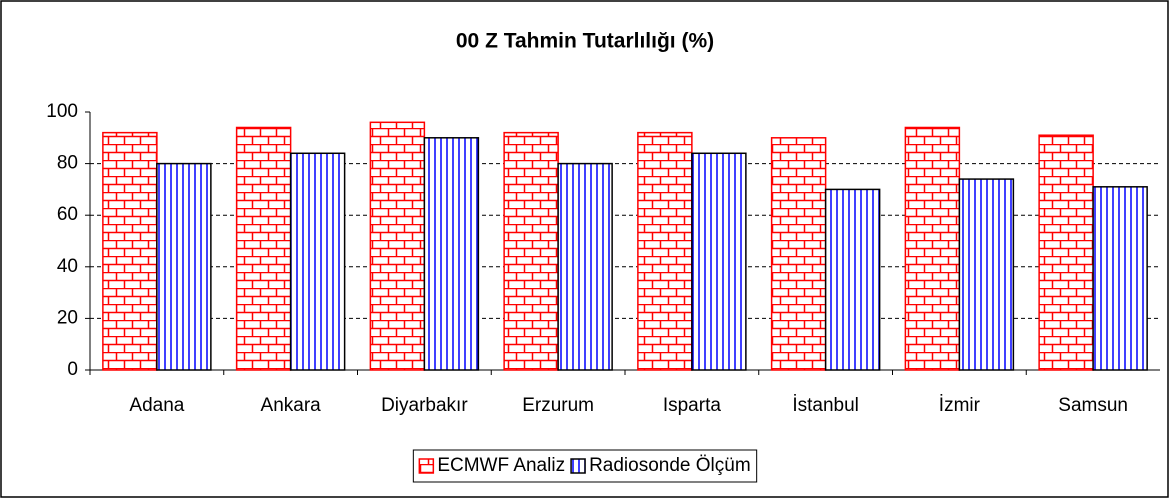 Image resolution: width=1170 pixels, height=504 pixels. Describe the element at coordinates (424, 405) in the screenshot. I see `x-tick-label: Diyarbakır` at that location.